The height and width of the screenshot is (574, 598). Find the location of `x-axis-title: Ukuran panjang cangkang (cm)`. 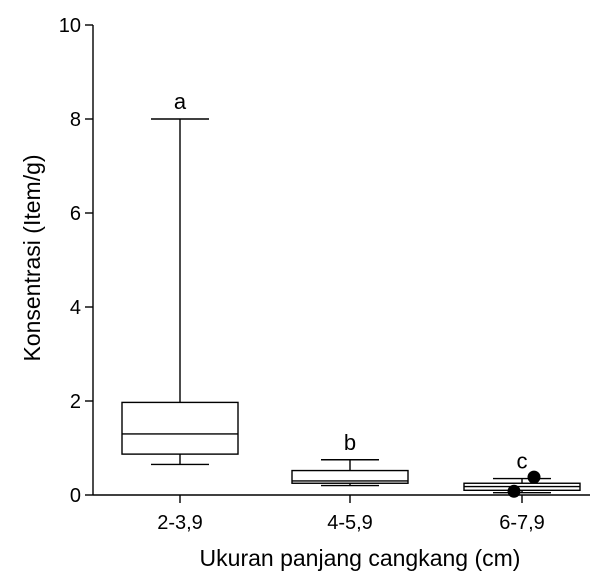

x-axis-title: Ukuran panjang cangkang (cm) is located at coordinates (360, 558).